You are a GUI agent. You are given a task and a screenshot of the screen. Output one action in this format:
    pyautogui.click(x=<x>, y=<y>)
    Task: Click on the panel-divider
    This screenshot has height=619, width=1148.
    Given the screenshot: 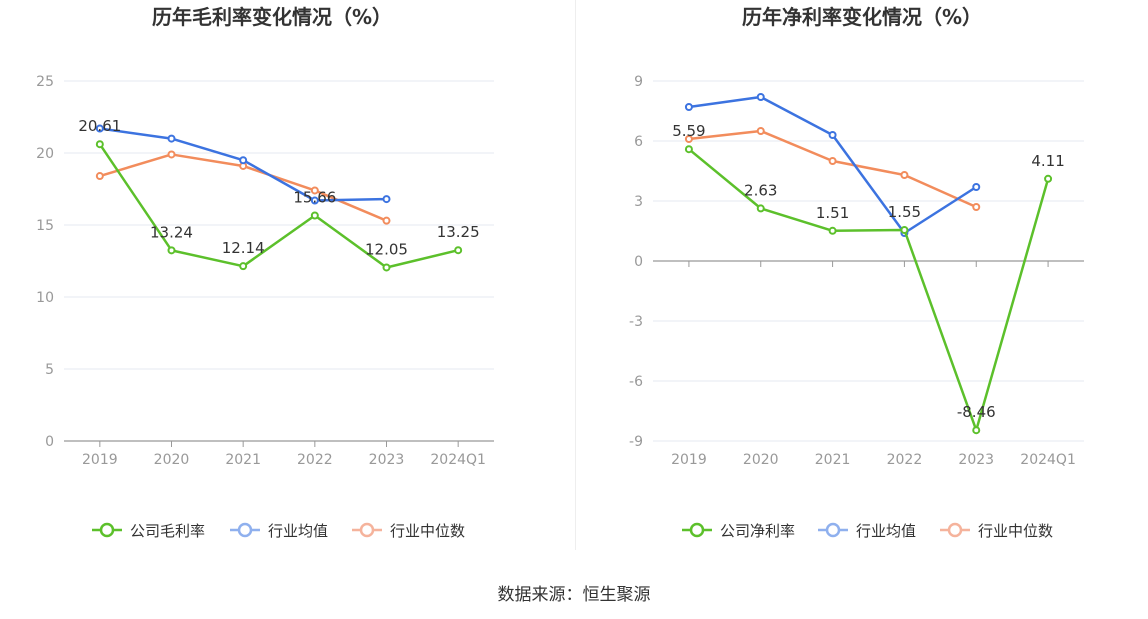 What is the action you would take?
    pyautogui.click(x=575, y=275)
    